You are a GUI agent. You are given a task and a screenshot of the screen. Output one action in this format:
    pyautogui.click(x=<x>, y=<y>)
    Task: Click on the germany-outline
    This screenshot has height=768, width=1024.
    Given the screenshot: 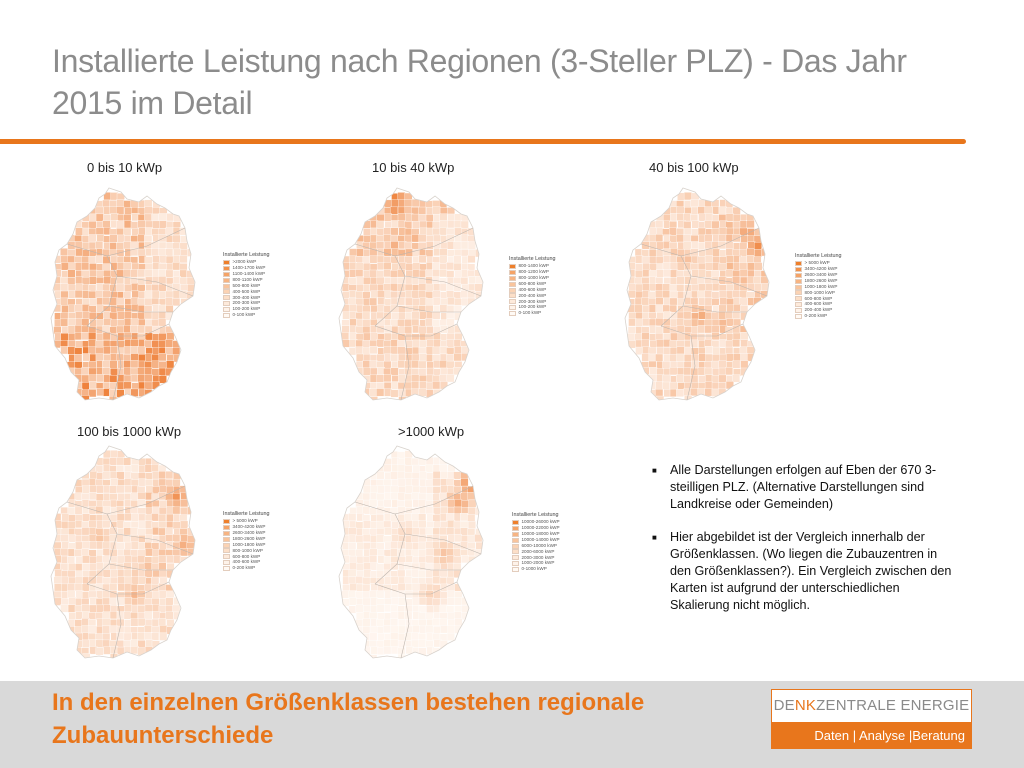 What is the action you would take?
    pyautogui.click(x=123, y=552)
    